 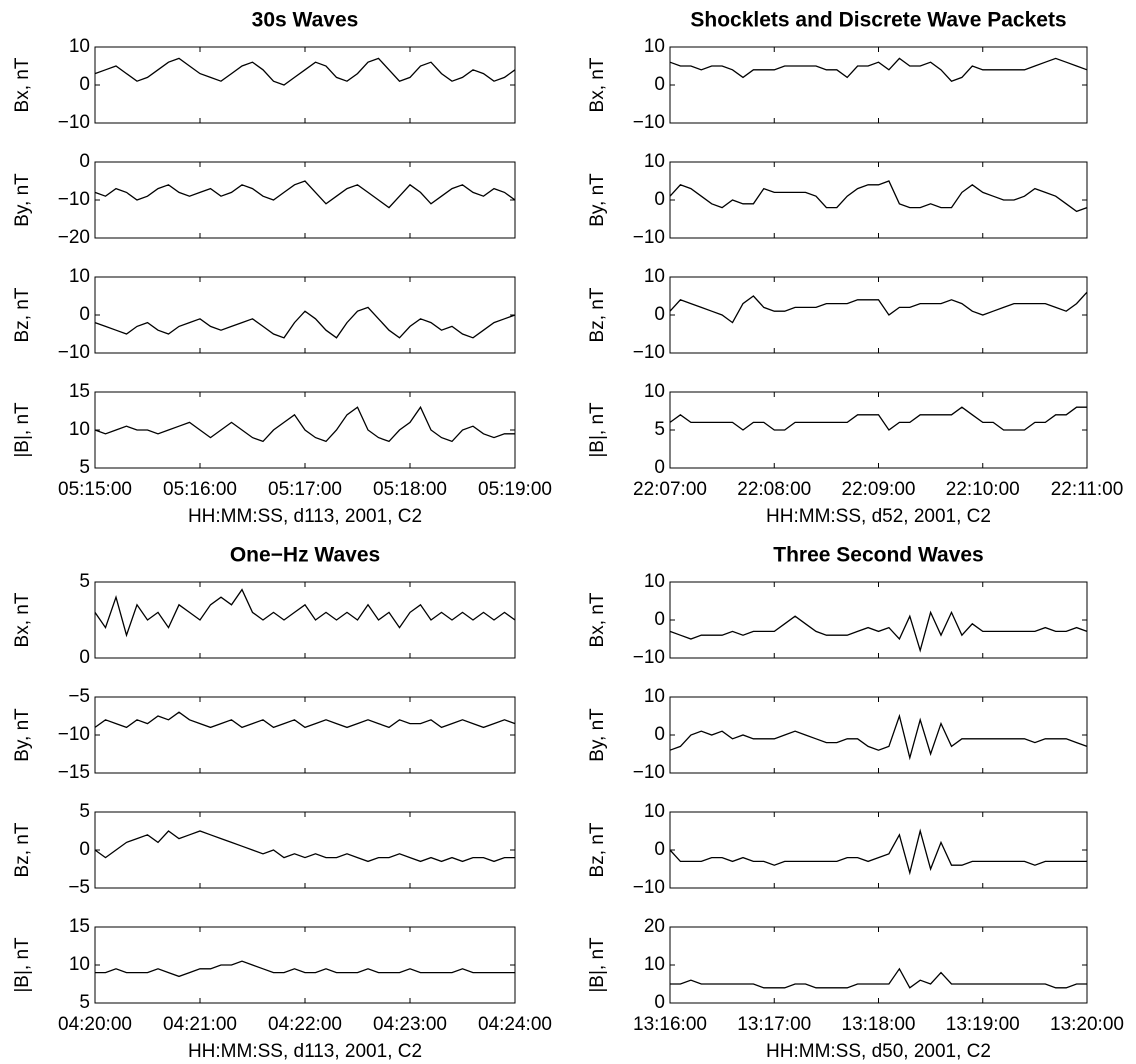 I want to click on y-tick-label: −15, so click(x=74, y=772).